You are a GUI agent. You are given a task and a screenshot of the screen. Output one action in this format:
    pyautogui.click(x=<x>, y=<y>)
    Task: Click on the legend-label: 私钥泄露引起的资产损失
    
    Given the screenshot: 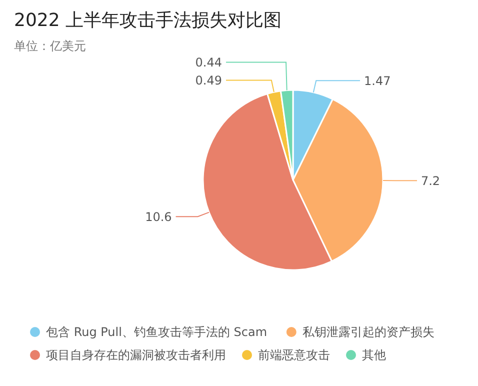 What is the action you would take?
    pyautogui.click(x=368, y=332)
    